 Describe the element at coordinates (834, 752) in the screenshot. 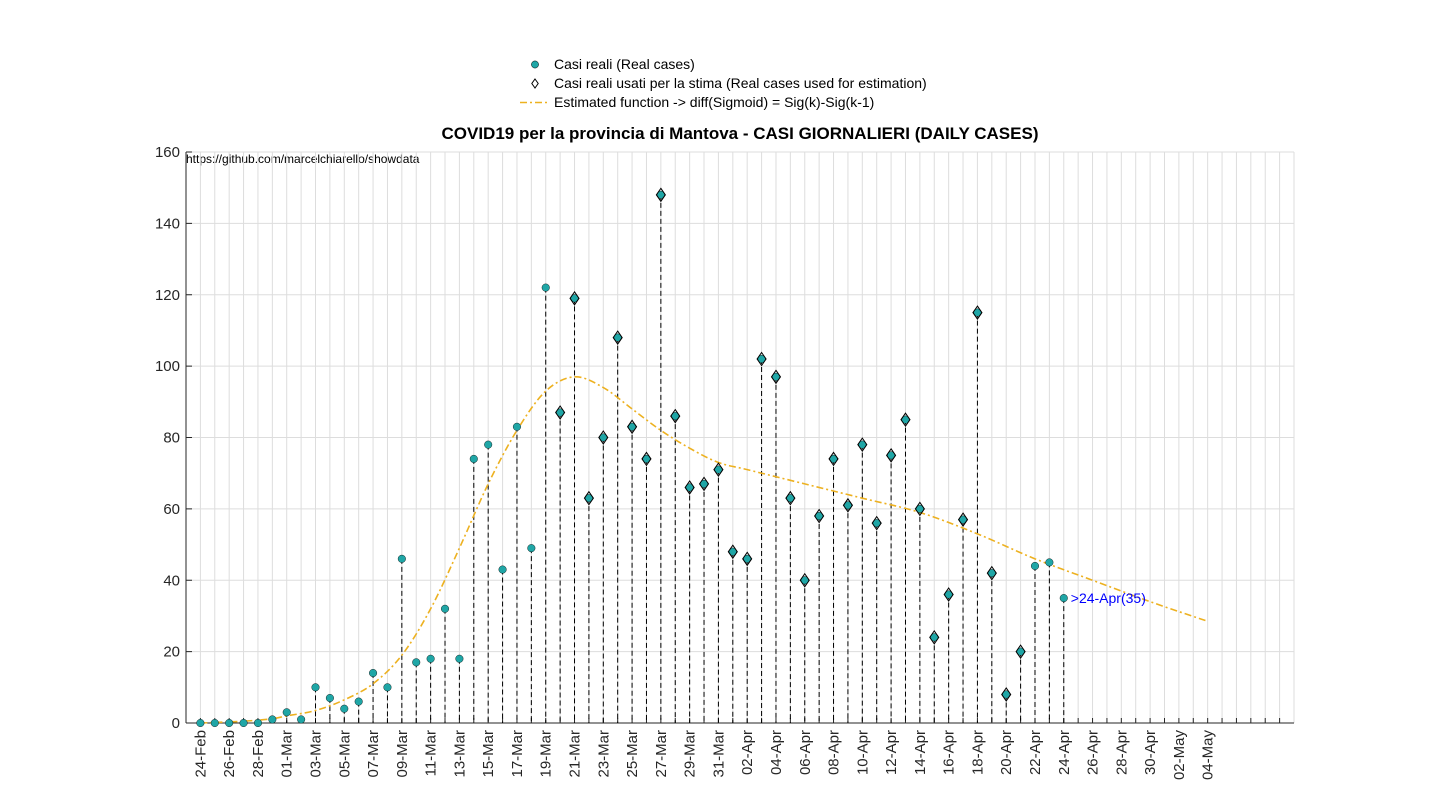

I see `x-tick-label: 08-Apr` at that location.